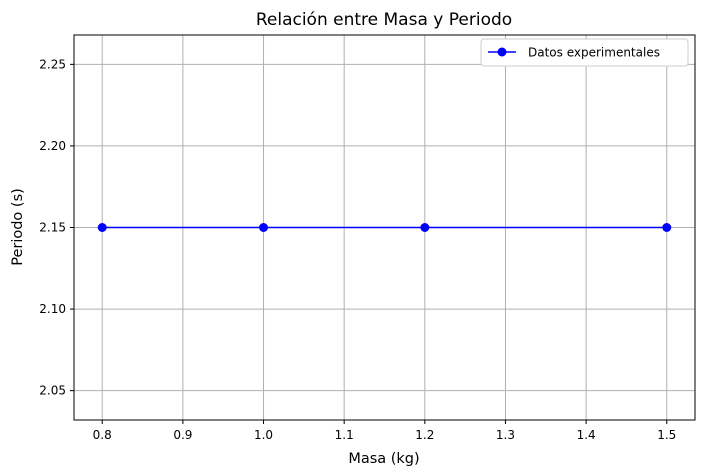 The height and width of the screenshot is (476, 704). What do you see at coordinates (384, 431) in the screenshot?
I see `x-axis: 0.8 0.9 1.0 1.1 1.2 1.3 1.4 1.5` at bounding box center [384, 431].